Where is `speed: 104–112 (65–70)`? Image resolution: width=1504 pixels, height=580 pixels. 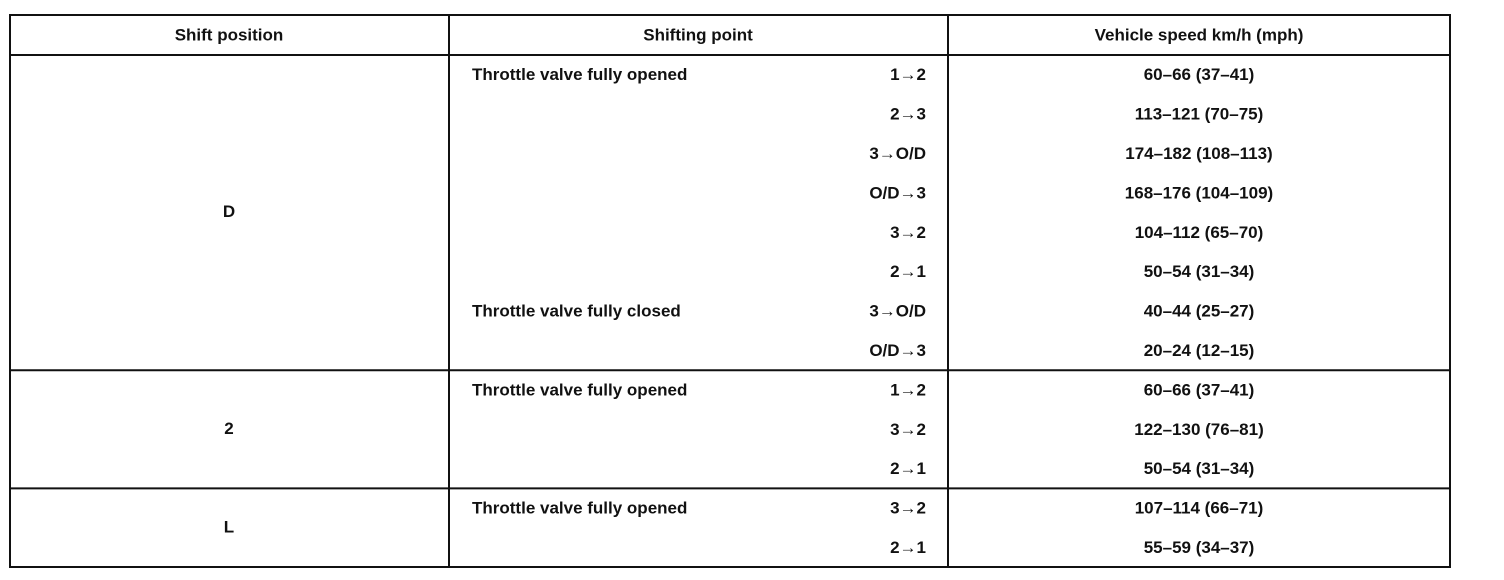
speed: 104–112 (65–70) is located at coordinates (1199, 232).